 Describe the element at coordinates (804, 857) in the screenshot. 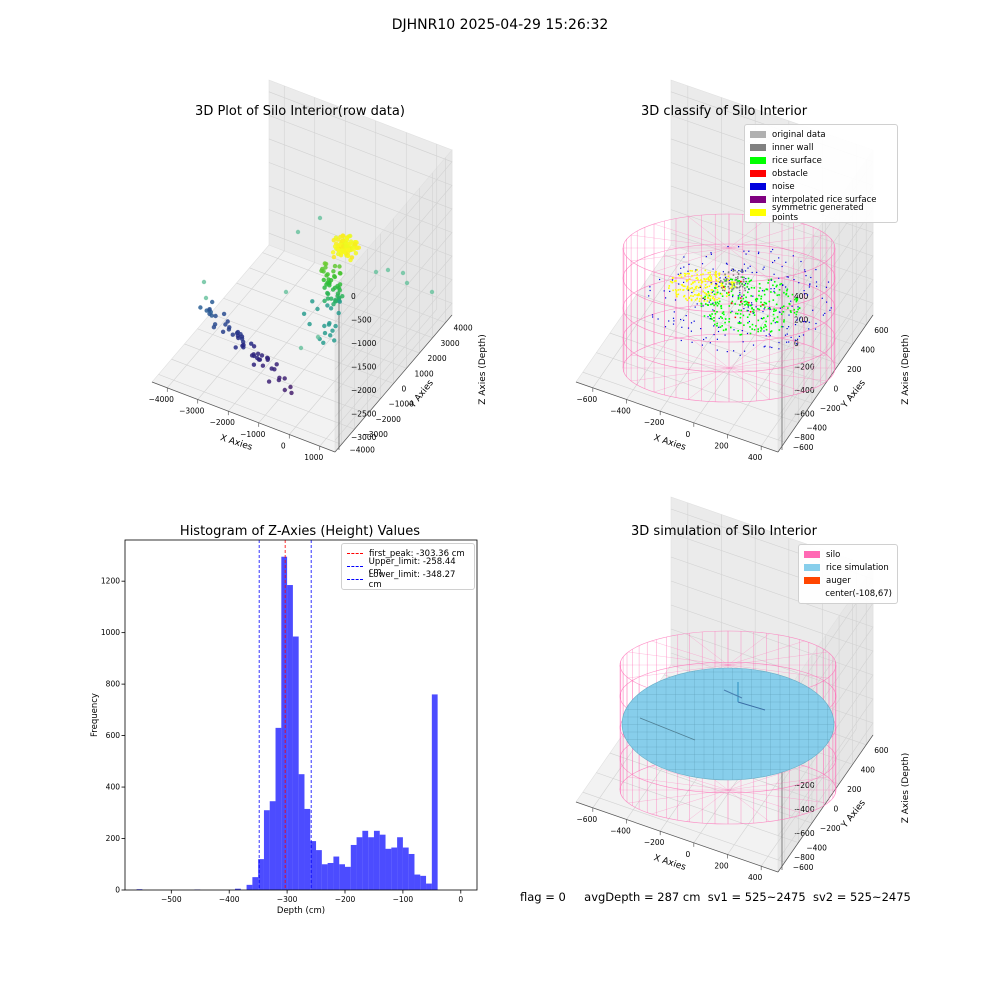

I see `tick-label: −800` at that location.